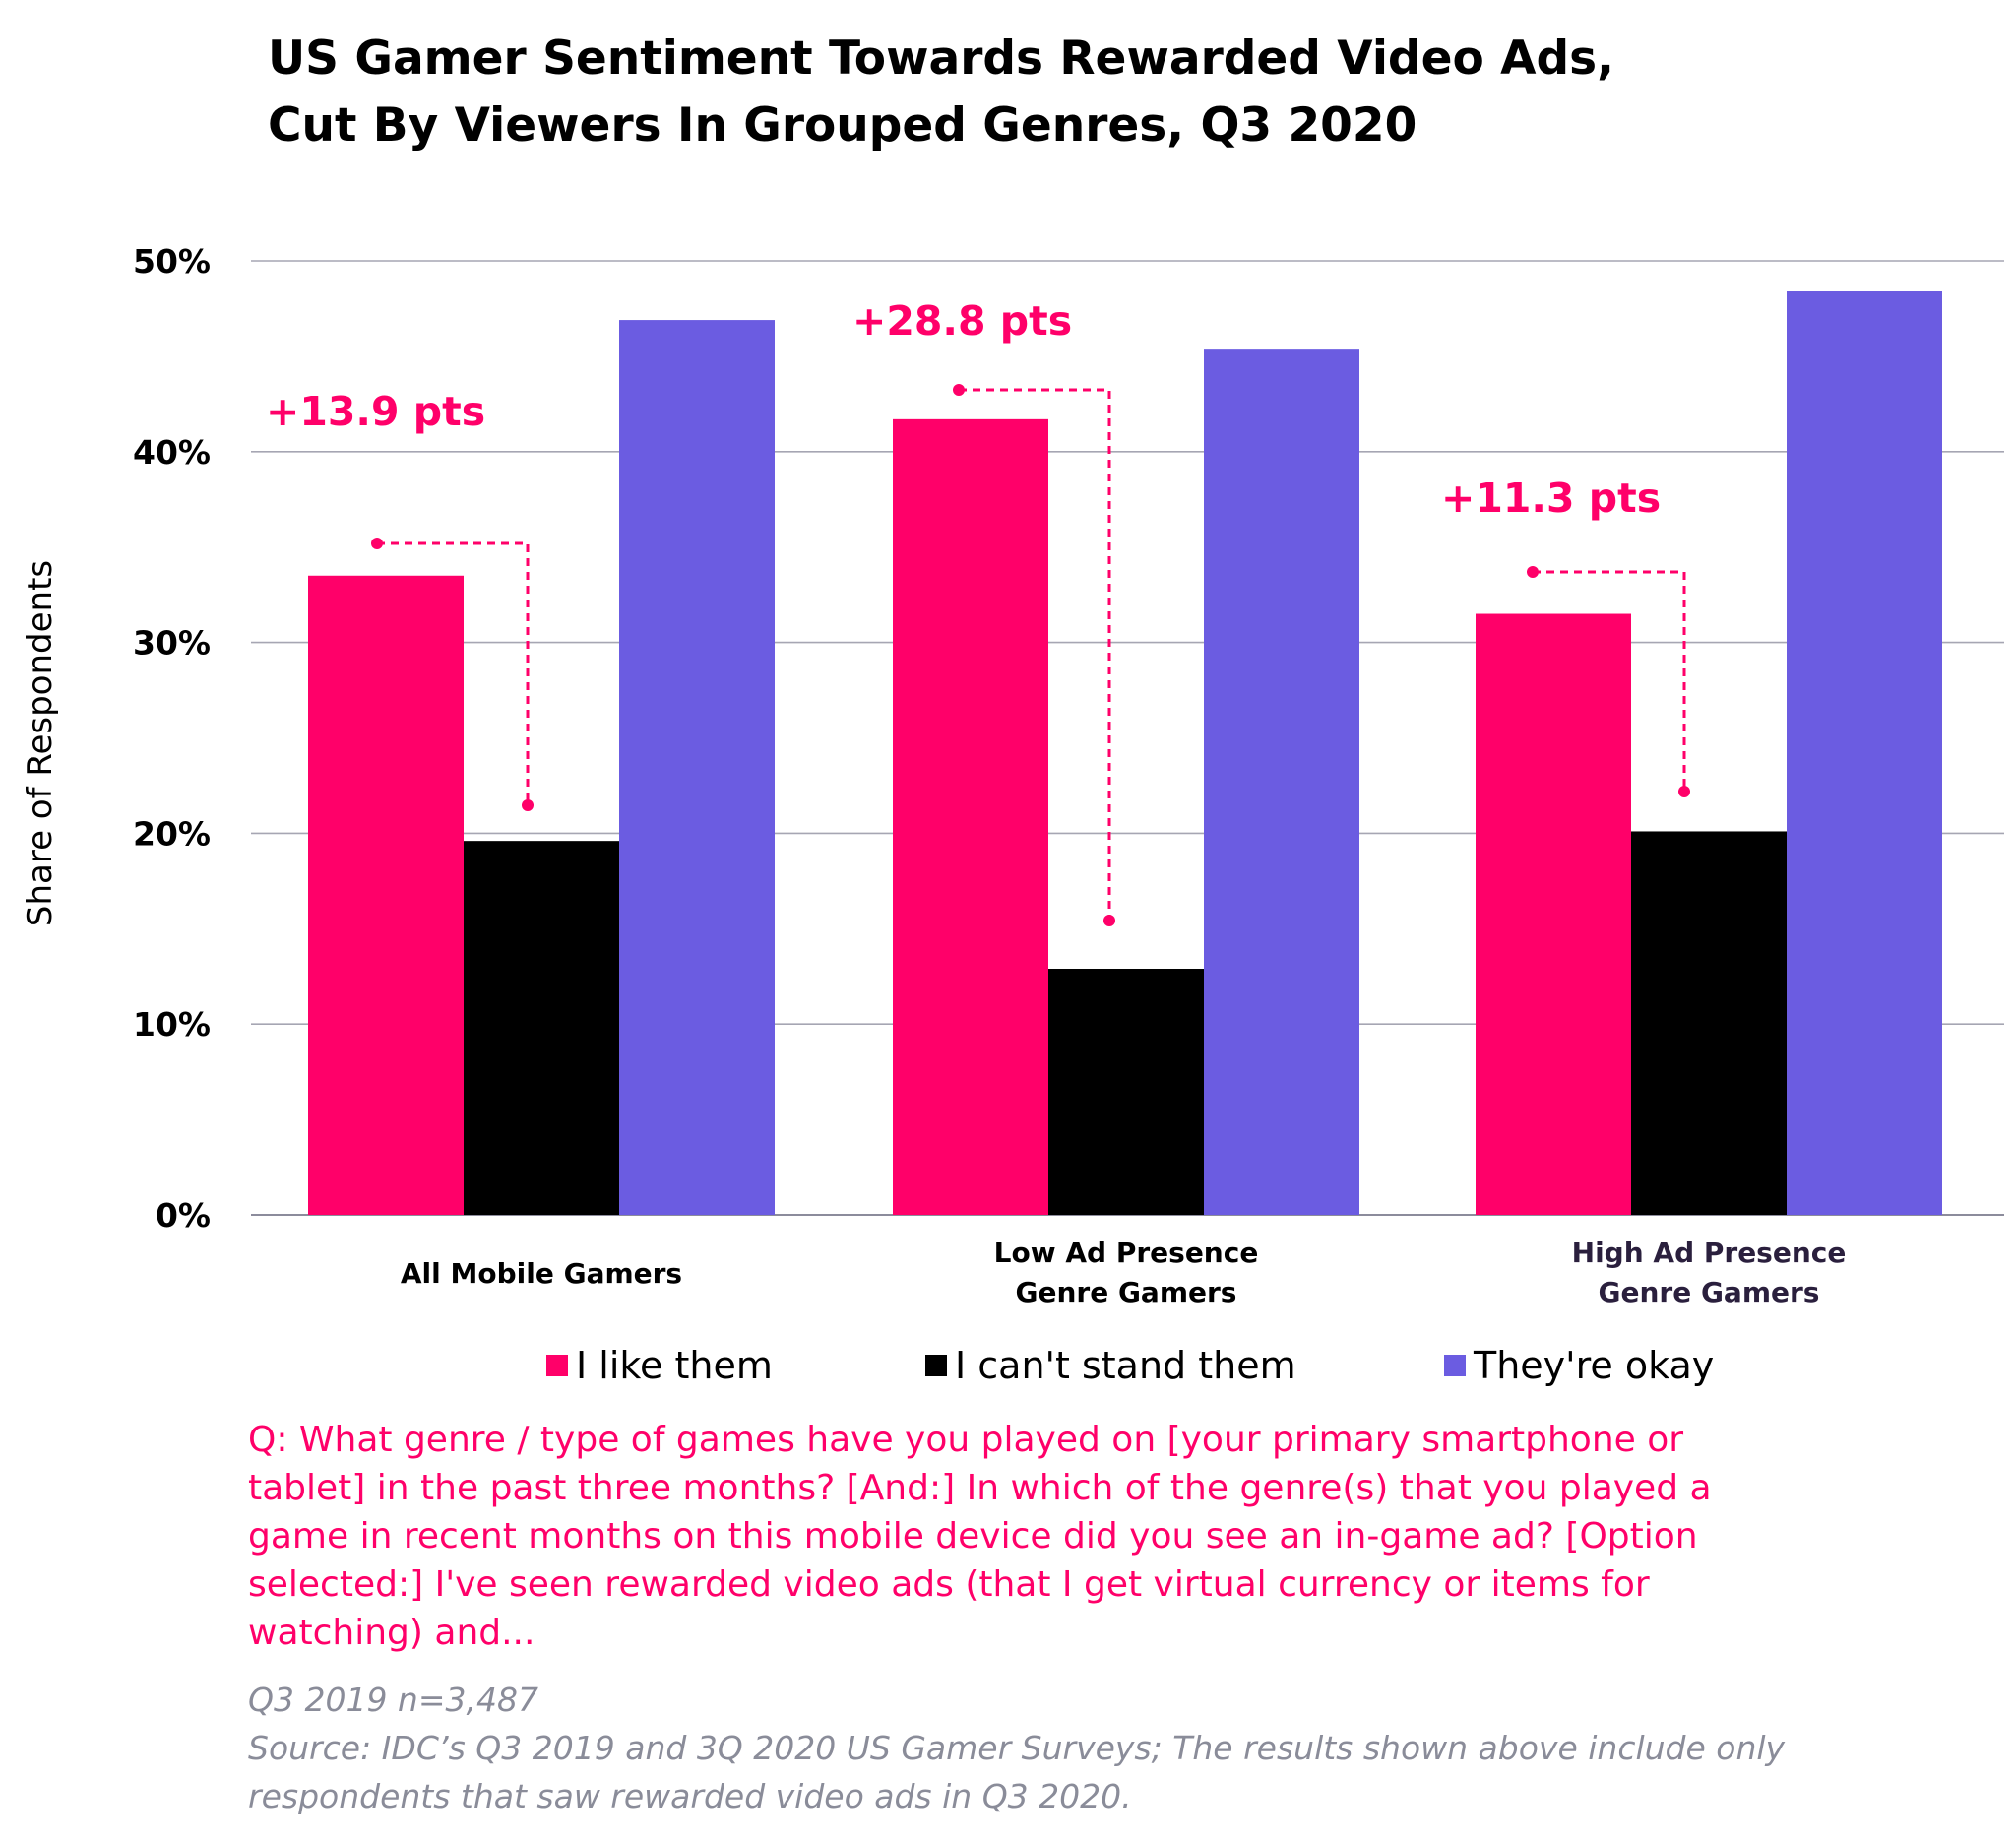 The height and width of the screenshot is (1843, 2016). What do you see at coordinates (962, 321) in the screenshot?
I see `annotation-label-2: +28.8 pts` at bounding box center [962, 321].